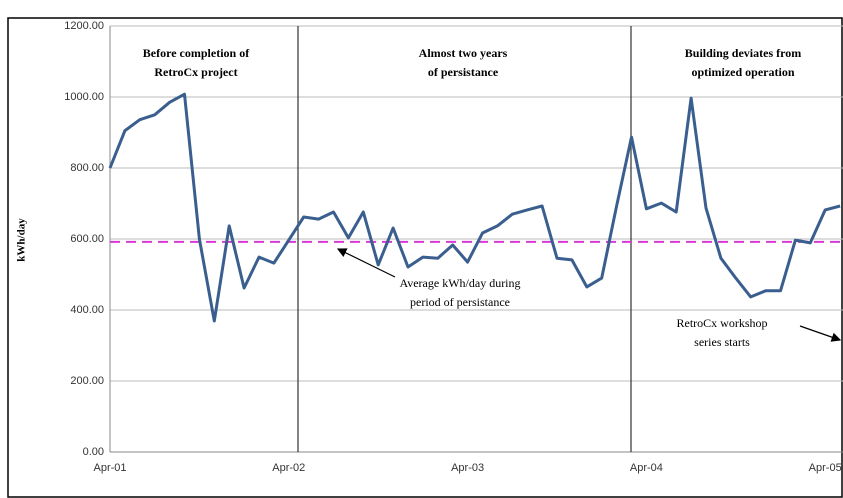 This screenshot has height=498, width=843. Describe the element at coordinates (825, 468) in the screenshot. I see `x-tick-label: Apr-05` at that location.